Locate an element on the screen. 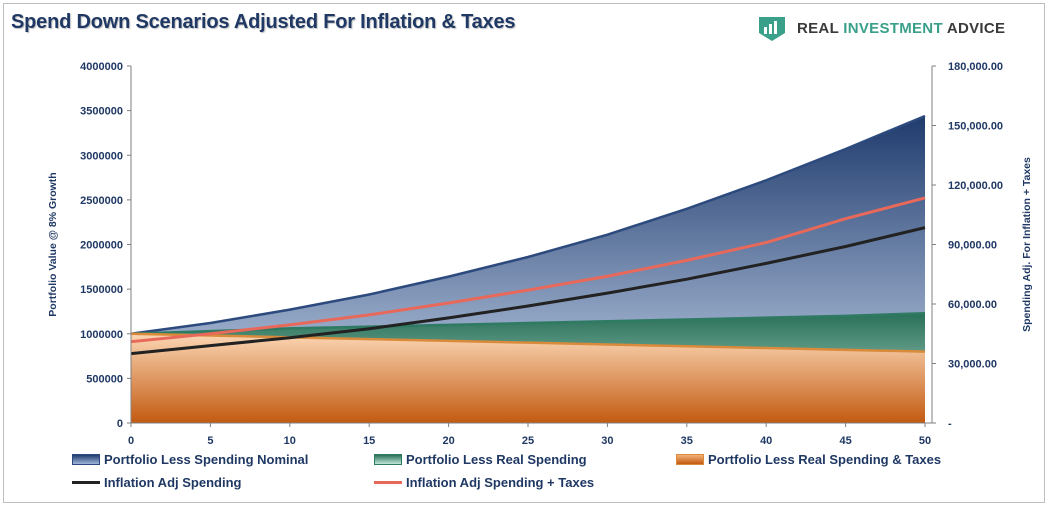  y-left-tick-label: 1000000 is located at coordinates (101, 335).